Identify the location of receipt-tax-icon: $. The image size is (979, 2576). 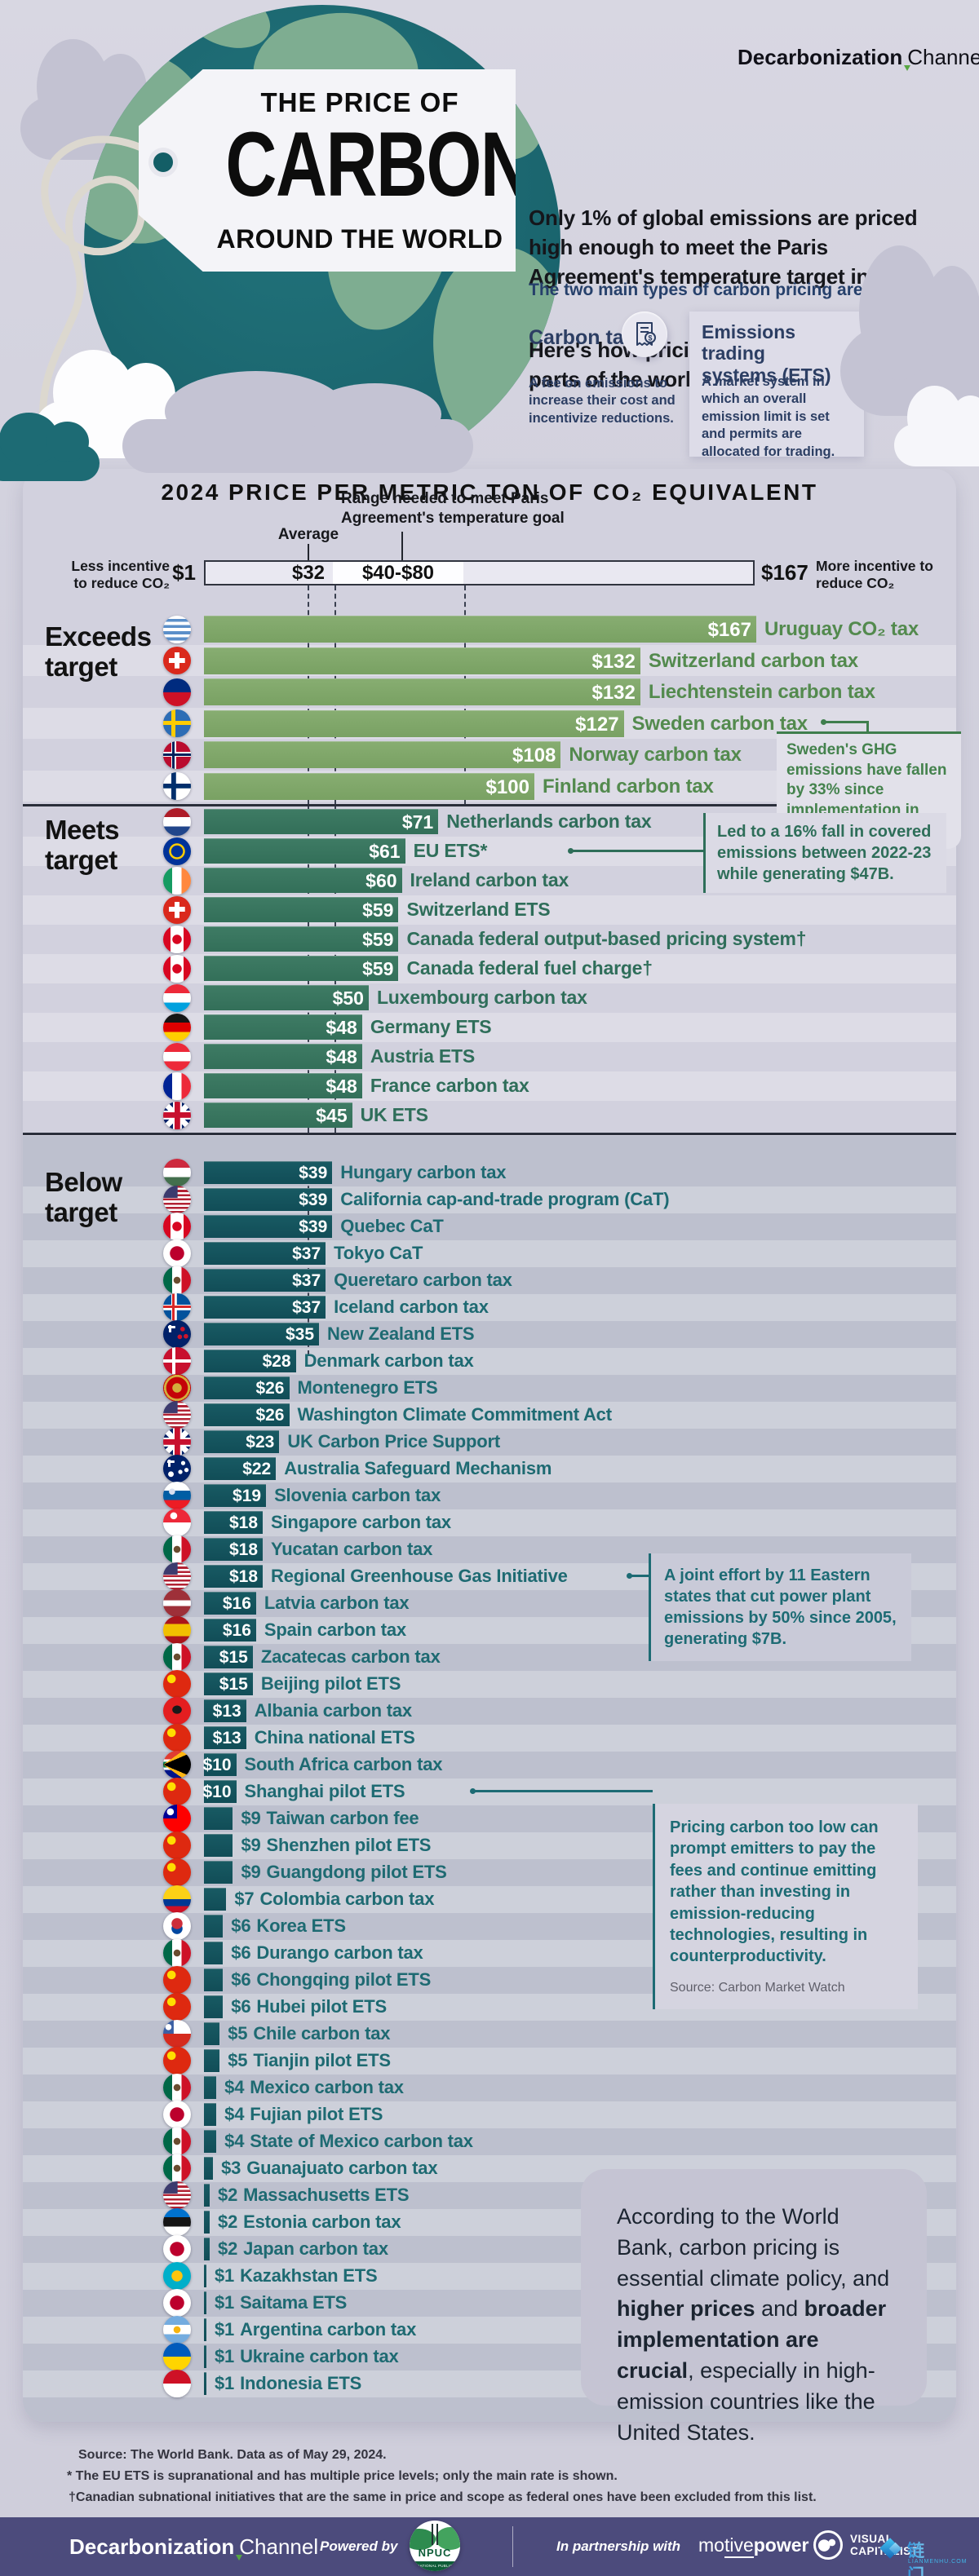
(644, 334).